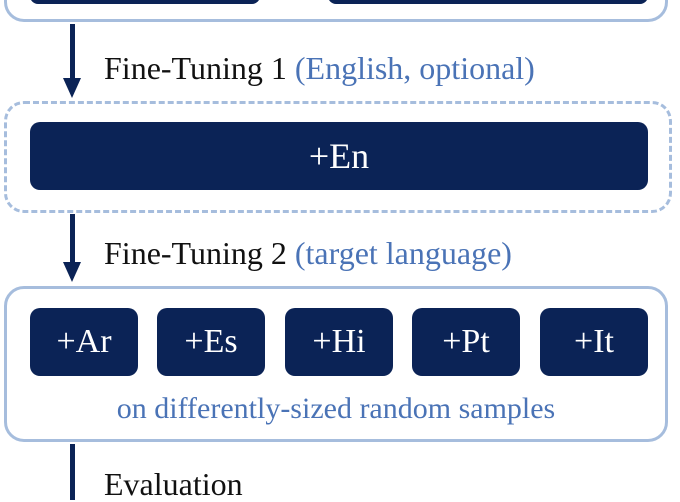 The width and height of the screenshot is (680, 502). I want to click on top-block-left, so click(145, 2).